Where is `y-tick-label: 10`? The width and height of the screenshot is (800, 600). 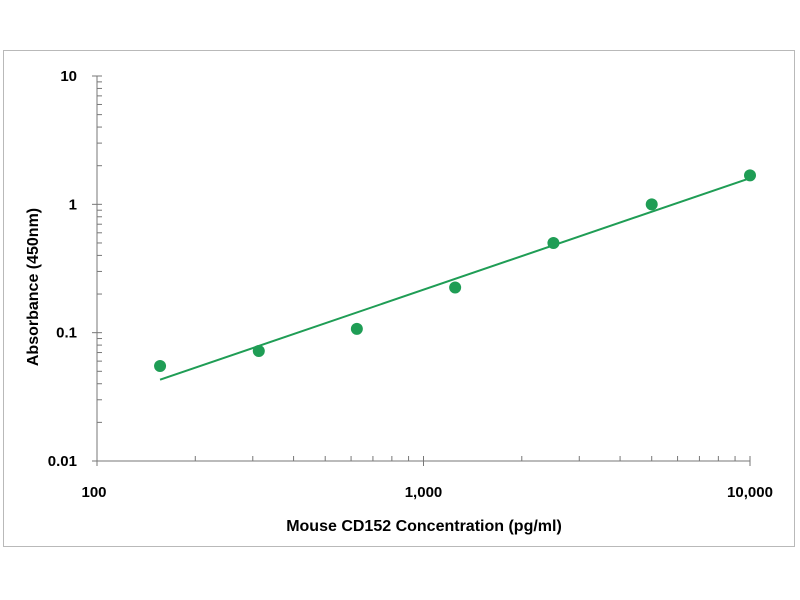 y-tick-label: 10 is located at coordinates (68, 76).